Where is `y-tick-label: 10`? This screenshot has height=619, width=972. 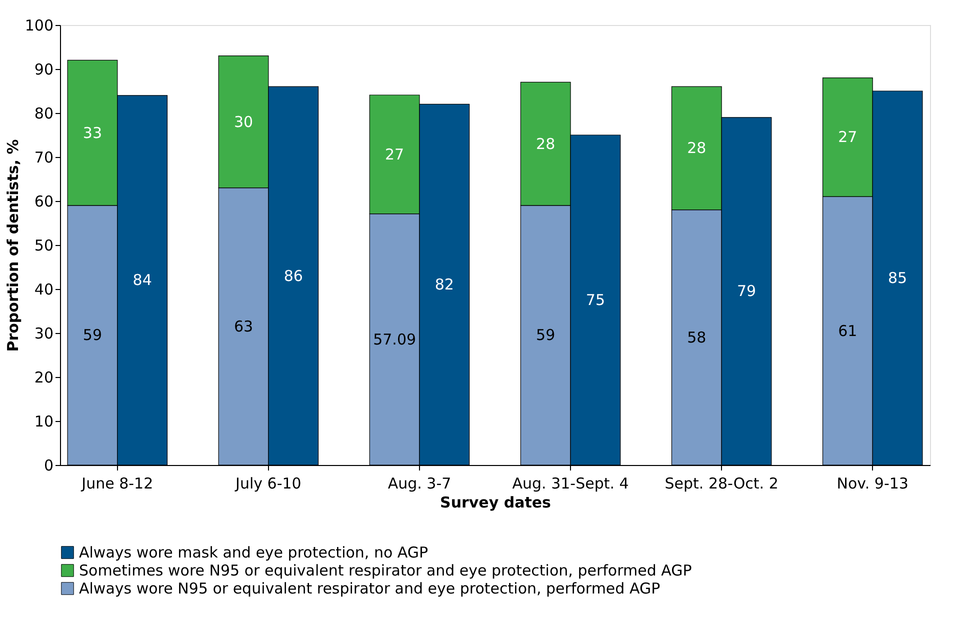 y-tick-label: 10 is located at coordinates (44, 421).